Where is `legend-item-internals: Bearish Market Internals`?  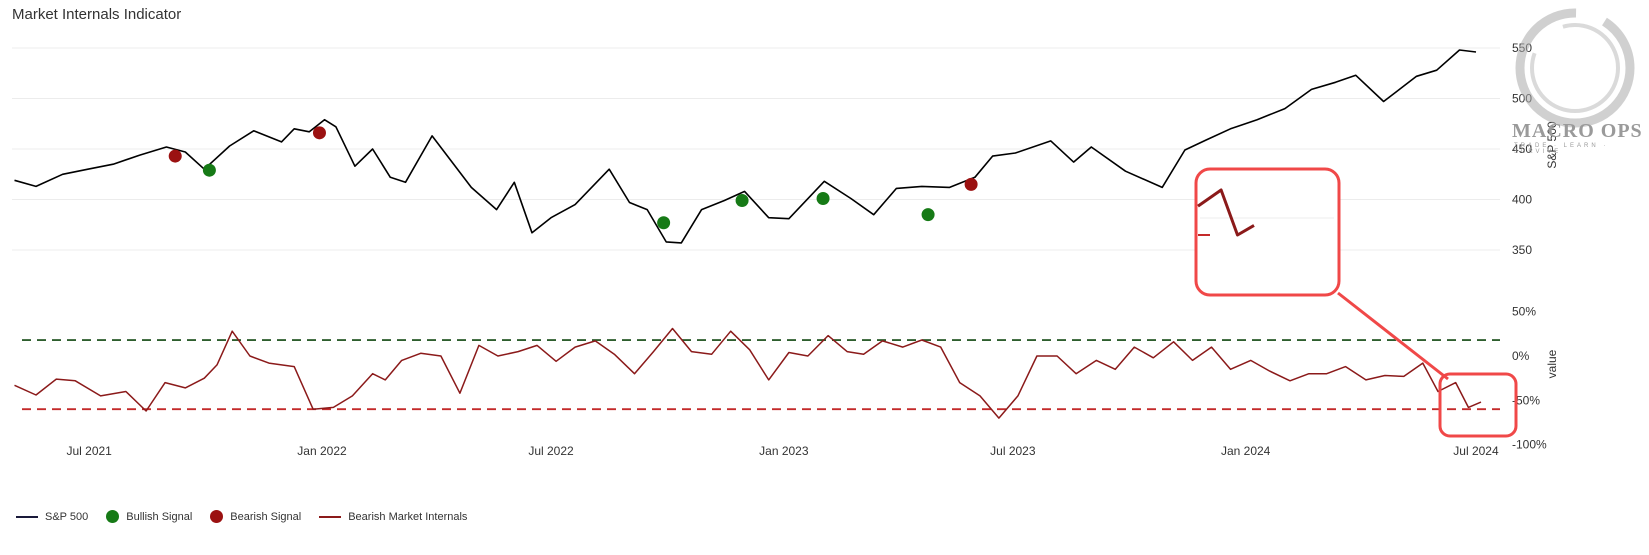
legend-item-internals: Bearish Market Internals is located at coordinates (393, 517).